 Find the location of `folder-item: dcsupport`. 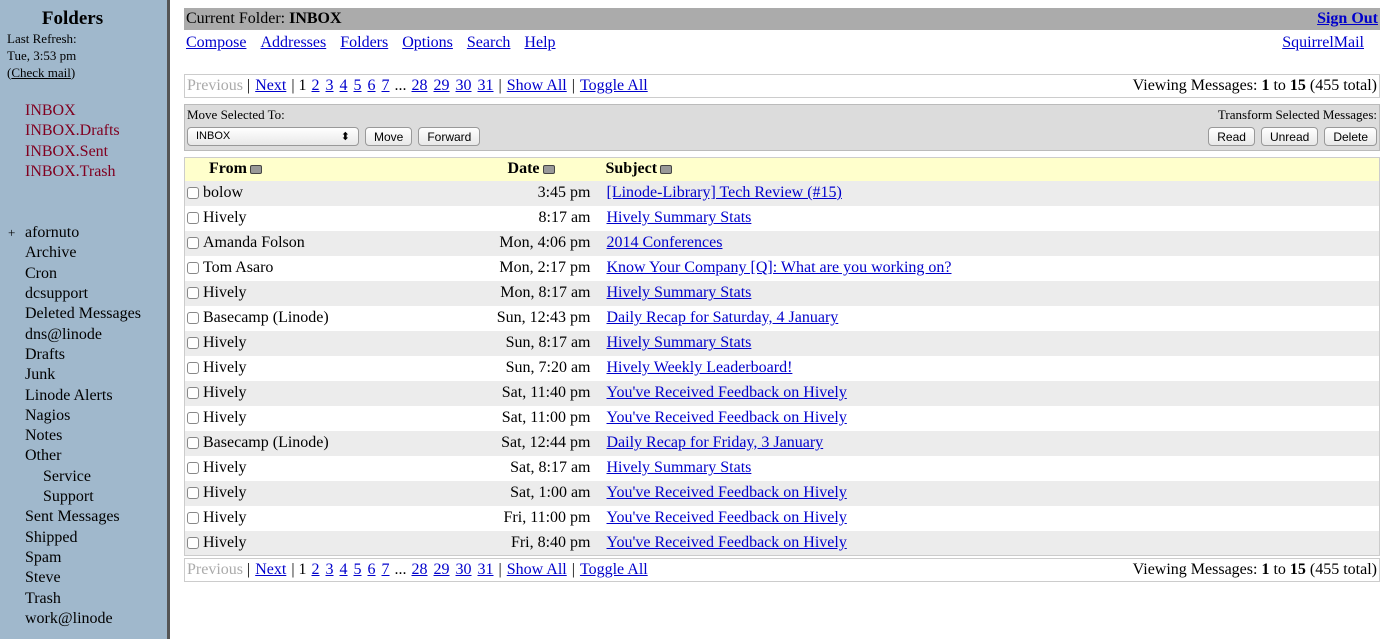

folder-item: dcsupport is located at coordinates (57, 294).